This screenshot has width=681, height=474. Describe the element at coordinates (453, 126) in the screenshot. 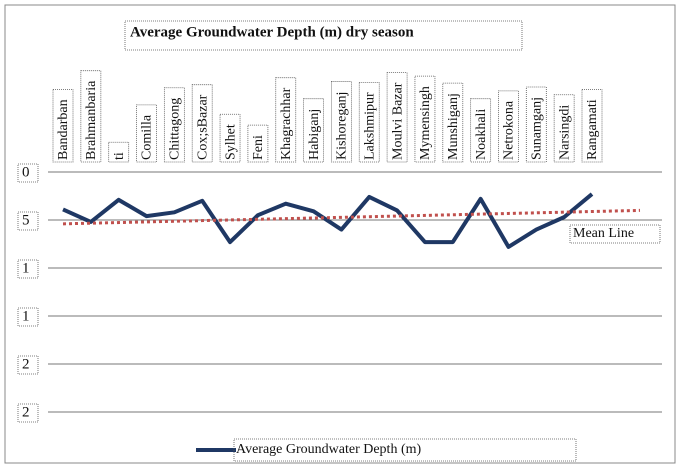

I see `x-tick-label: Munshiganj` at that location.